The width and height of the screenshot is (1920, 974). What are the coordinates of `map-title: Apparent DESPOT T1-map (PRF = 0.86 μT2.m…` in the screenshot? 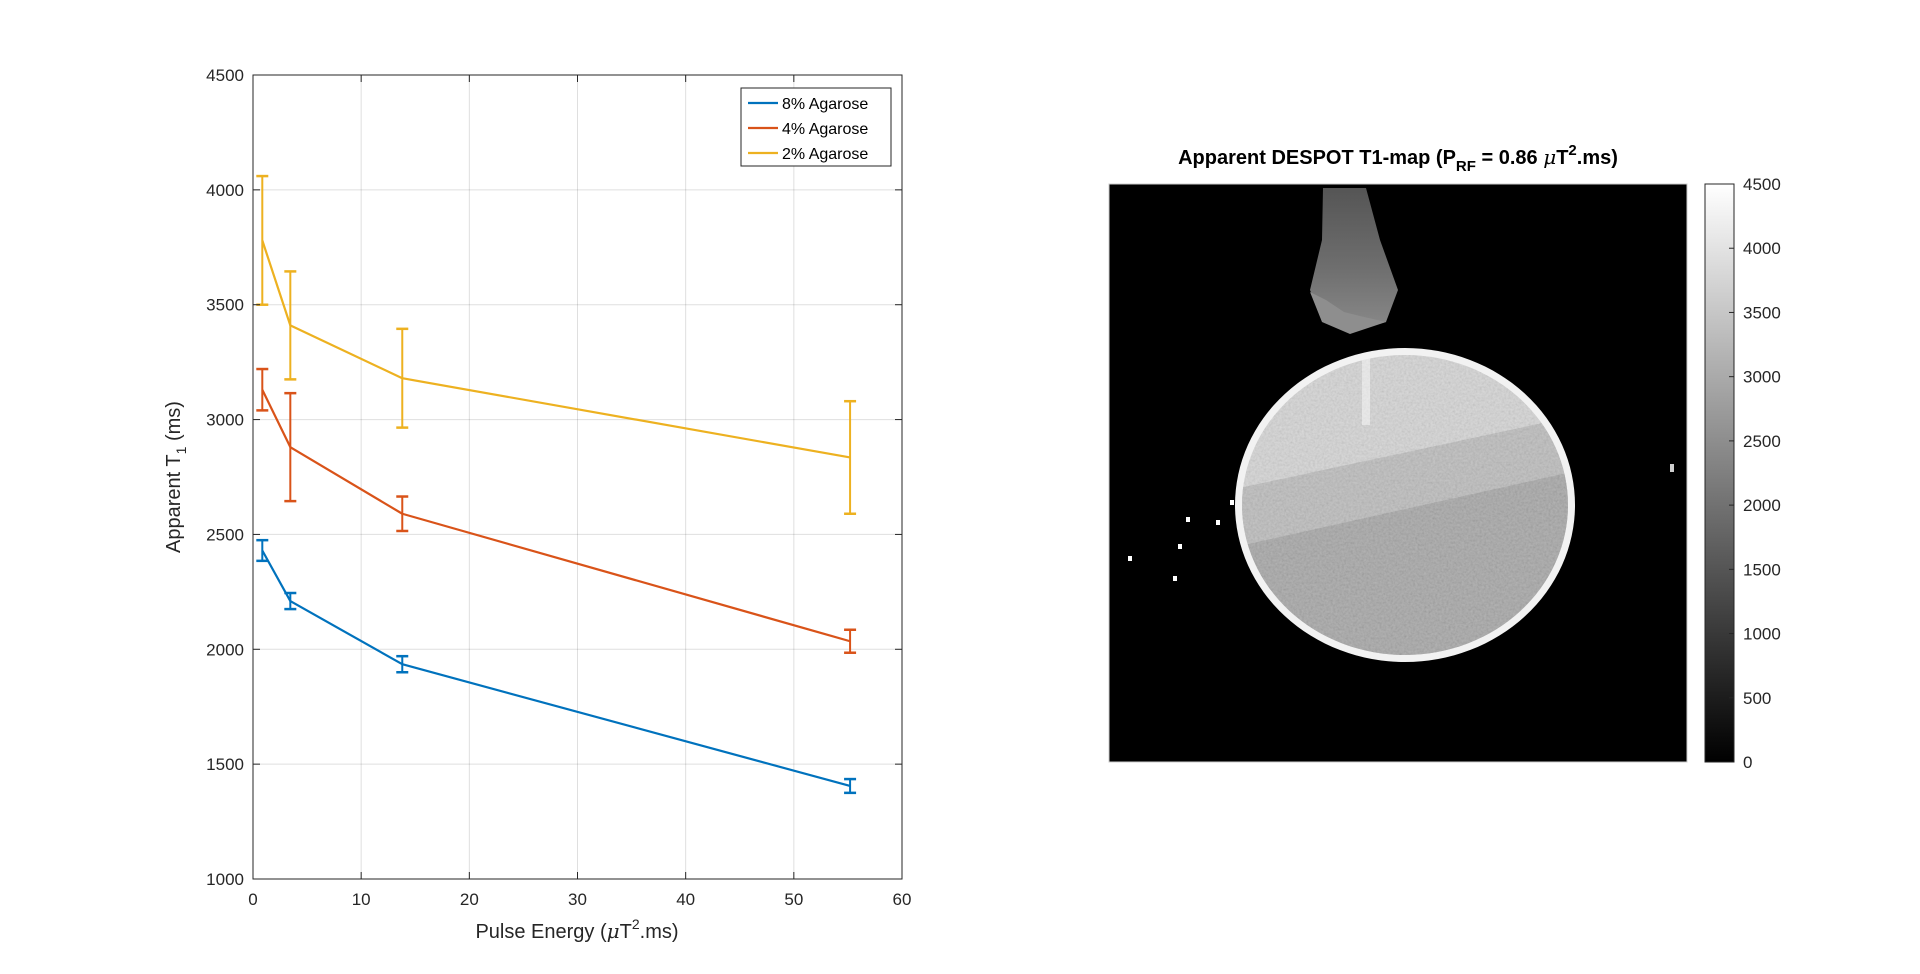 It's located at (1398, 158).